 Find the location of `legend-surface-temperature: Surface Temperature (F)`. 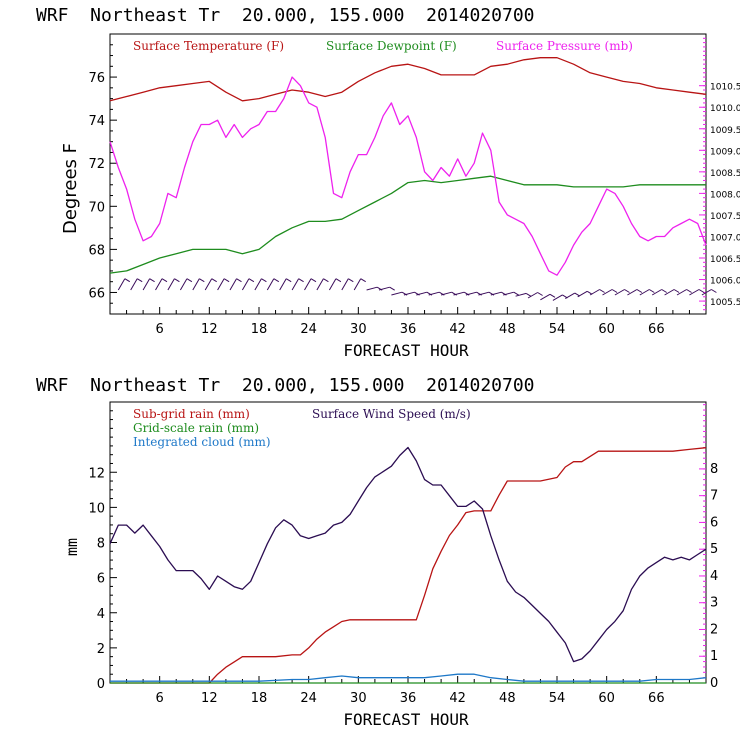

legend-surface-temperature: Surface Temperature (F) is located at coordinates (208, 46).